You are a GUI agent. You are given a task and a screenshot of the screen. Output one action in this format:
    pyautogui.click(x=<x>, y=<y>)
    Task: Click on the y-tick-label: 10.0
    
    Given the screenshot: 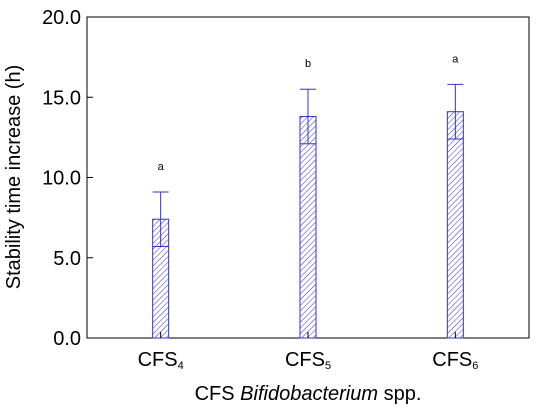 What is the action you would take?
    pyautogui.click(x=61, y=179)
    